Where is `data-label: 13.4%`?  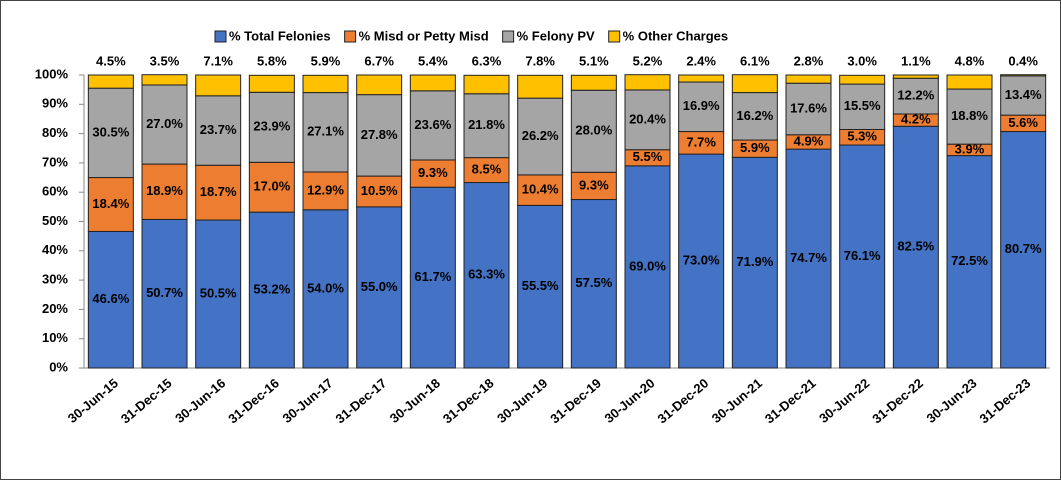
data-label: 13.4% is located at coordinates (1023, 94).